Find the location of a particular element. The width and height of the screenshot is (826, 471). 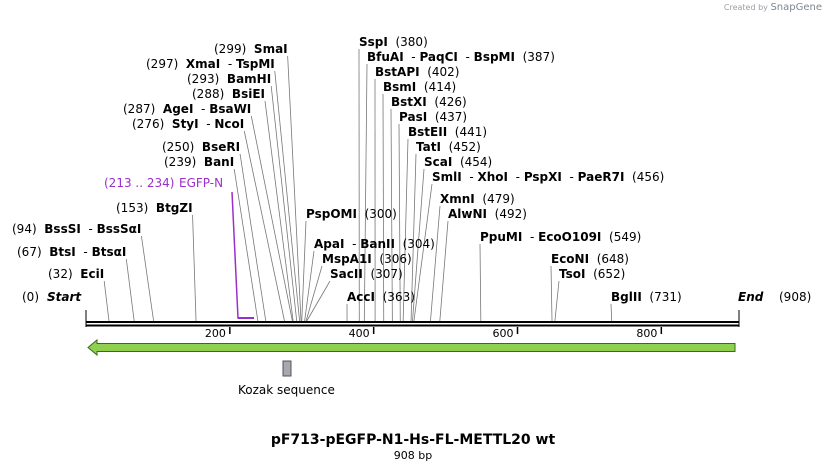

site-position: (441) is located at coordinates (471, 132).